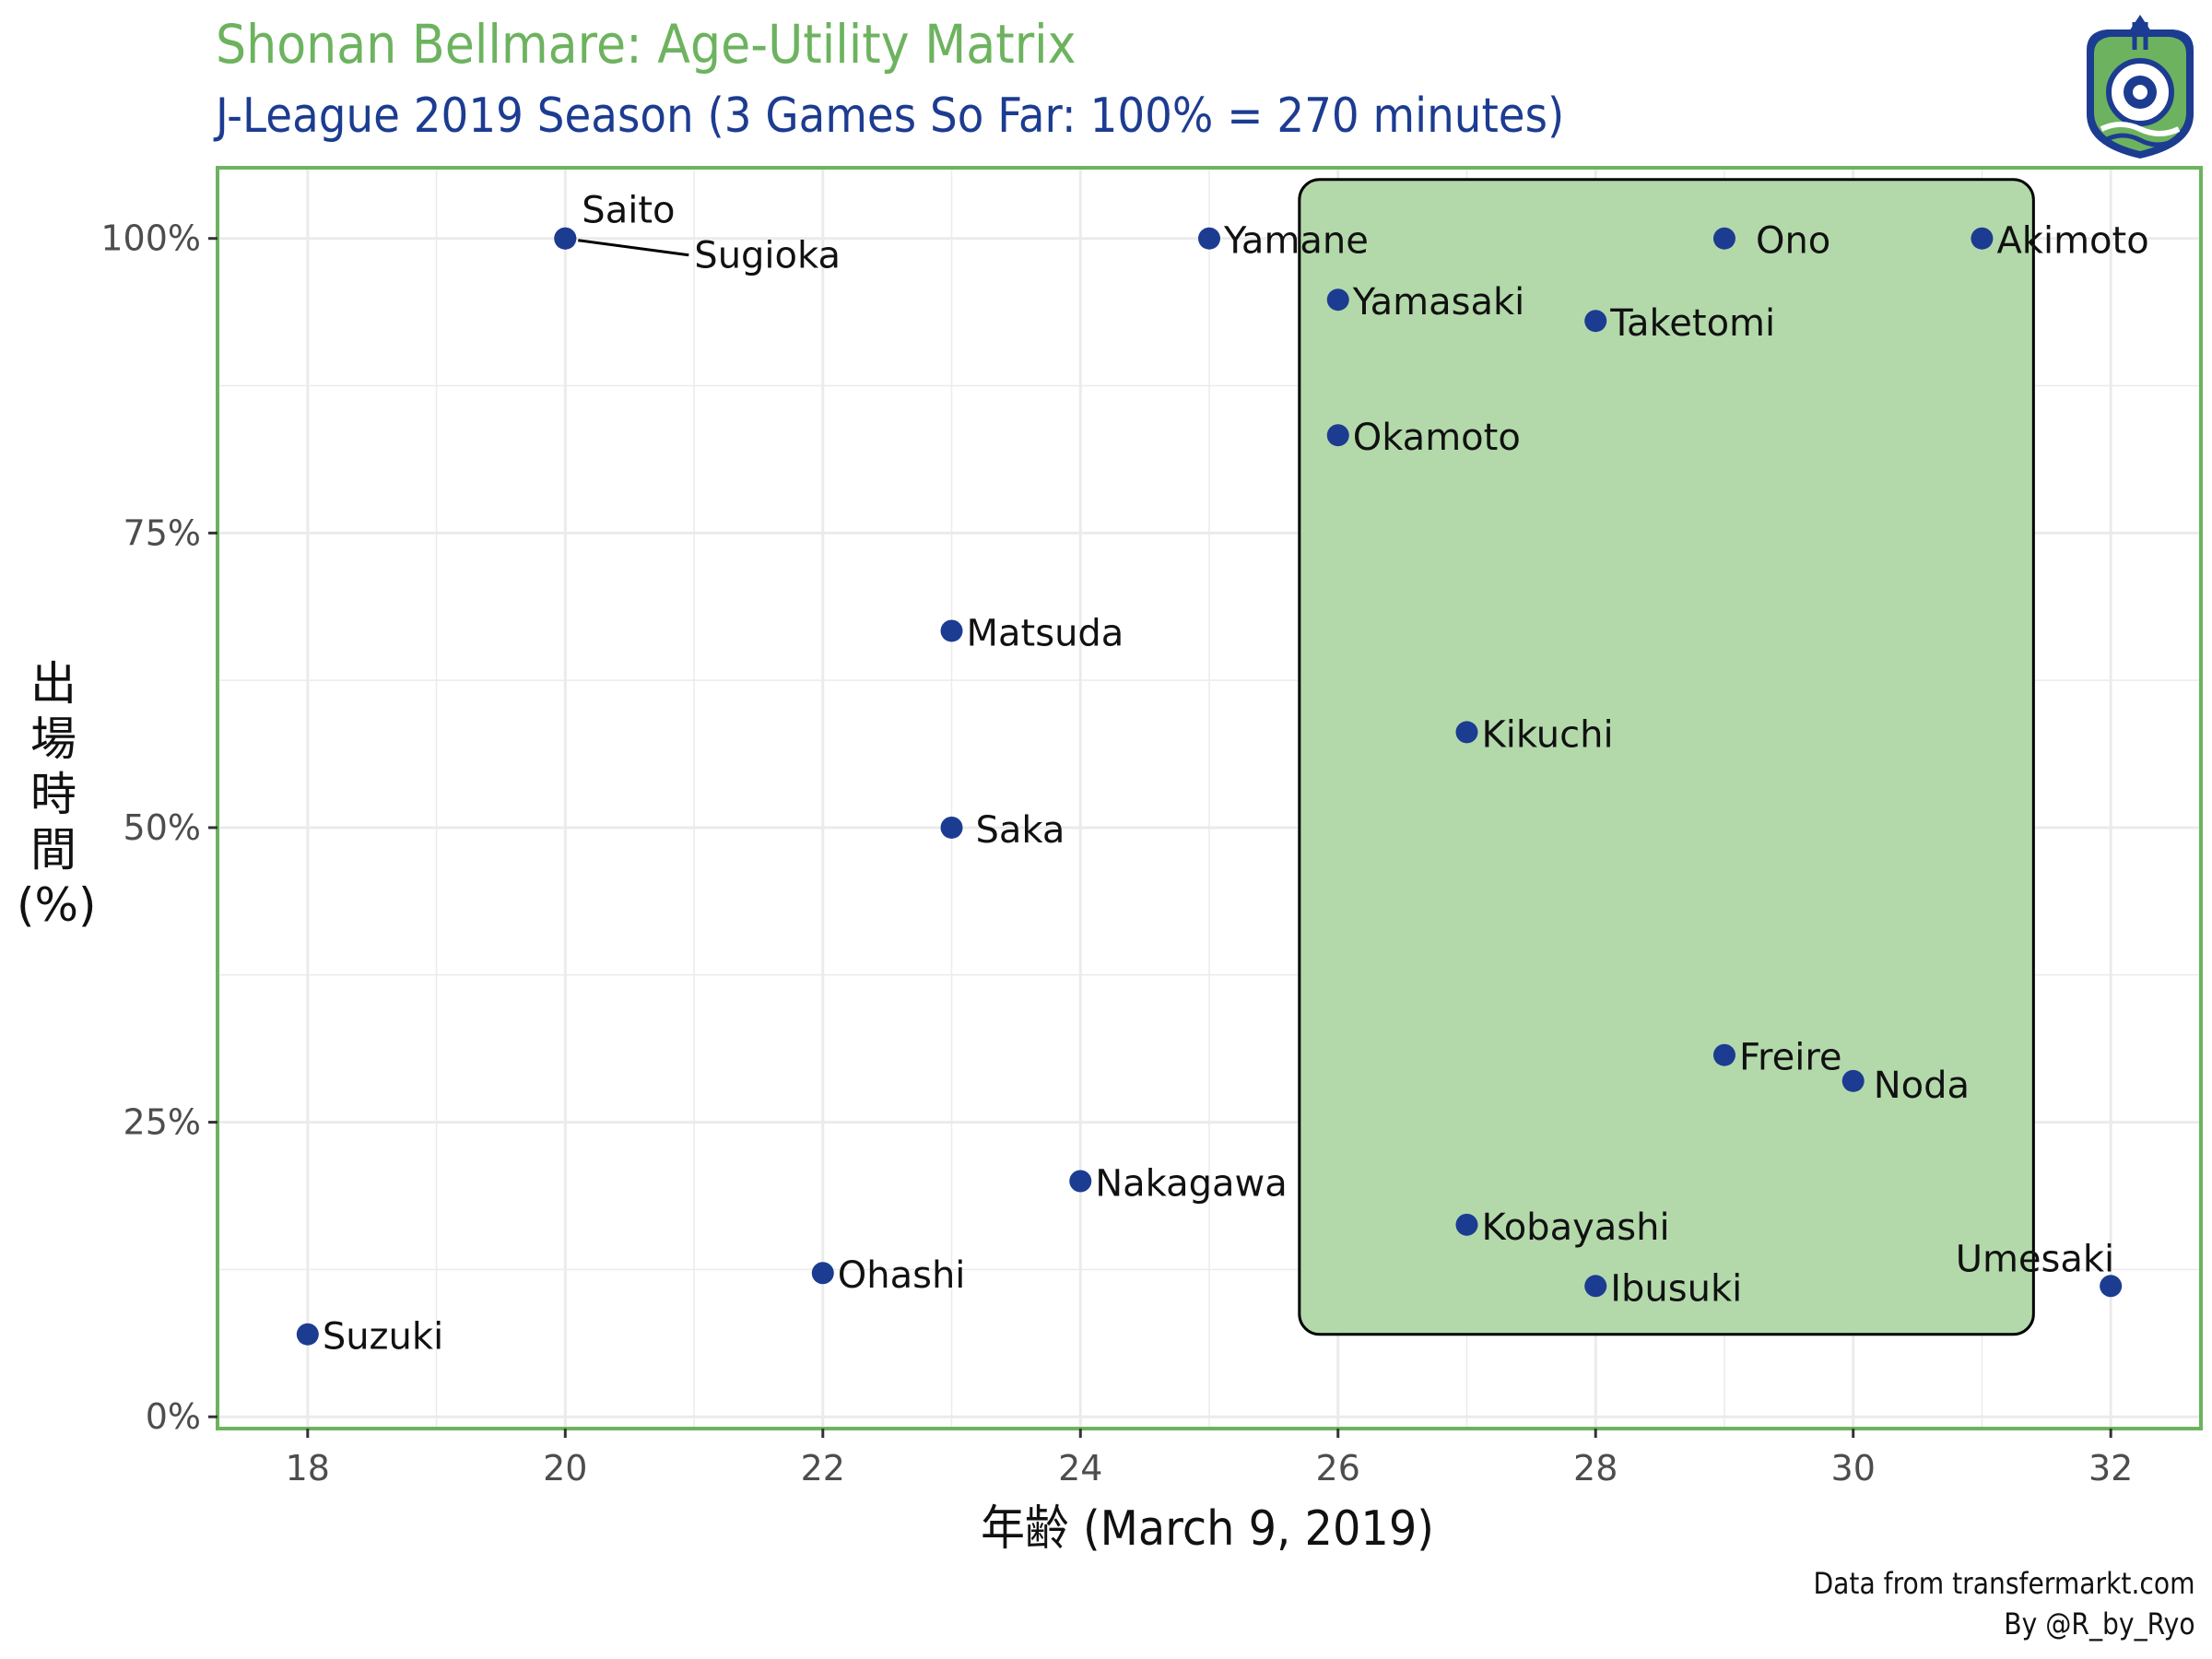 The width and height of the screenshot is (2212, 1659). Describe the element at coordinates (53, 850) in the screenshot. I see `y-axis-label-char: 間` at that location.